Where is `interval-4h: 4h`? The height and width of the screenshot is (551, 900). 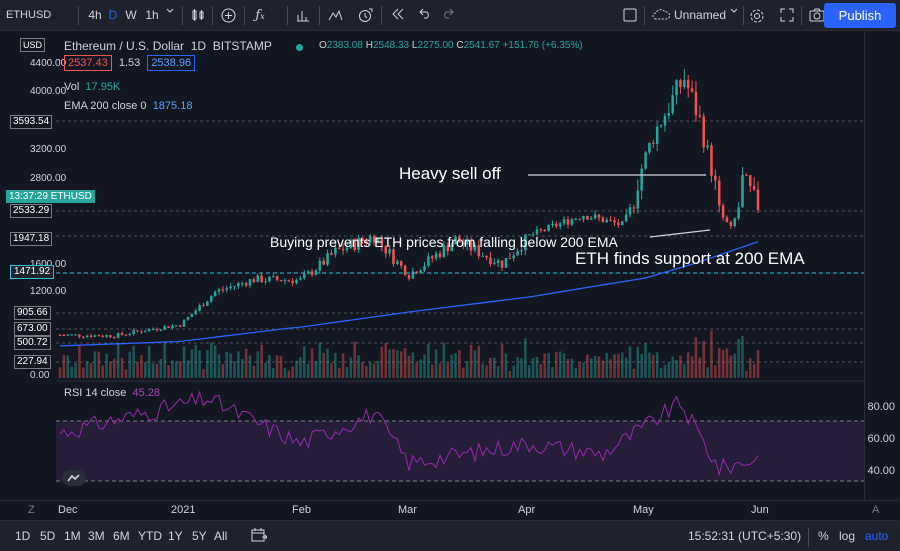 interval-4h: 4h is located at coordinates (95, 15).